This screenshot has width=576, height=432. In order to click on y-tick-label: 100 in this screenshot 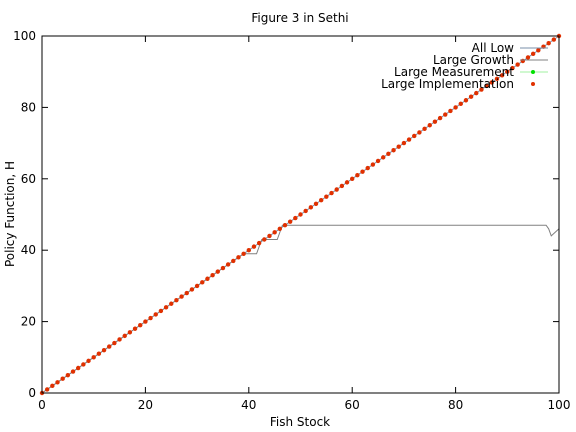, I will do `click(24, 36)`.